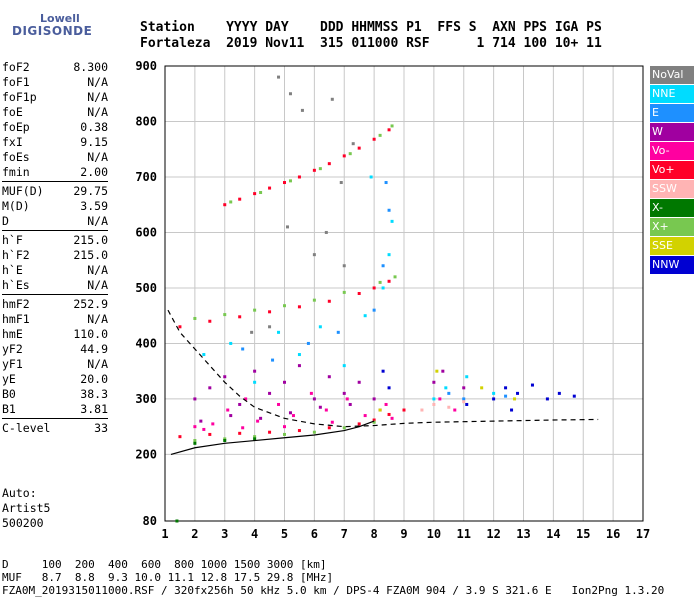  Describe the element at coordinates (94, 379) in the screenshot. I see `param-value: 20.0` at that location.